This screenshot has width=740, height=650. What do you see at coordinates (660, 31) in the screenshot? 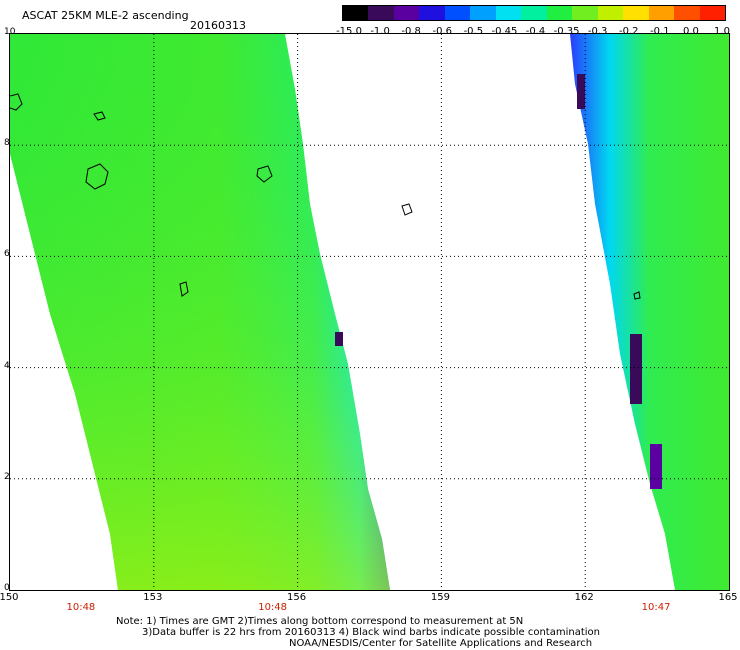
I see `colorbar-label: -0.1` at bounding box center [660, 31].